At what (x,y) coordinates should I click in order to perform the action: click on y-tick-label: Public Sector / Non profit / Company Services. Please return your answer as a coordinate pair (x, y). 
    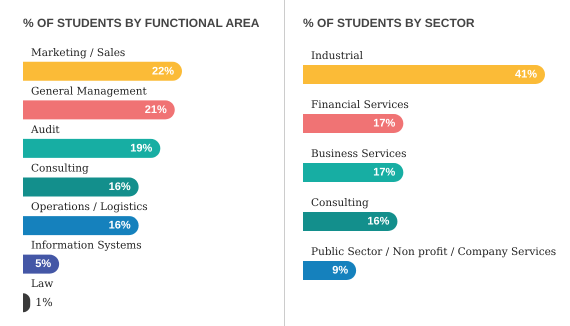
    Looking at the image, I should click on (433, 252).